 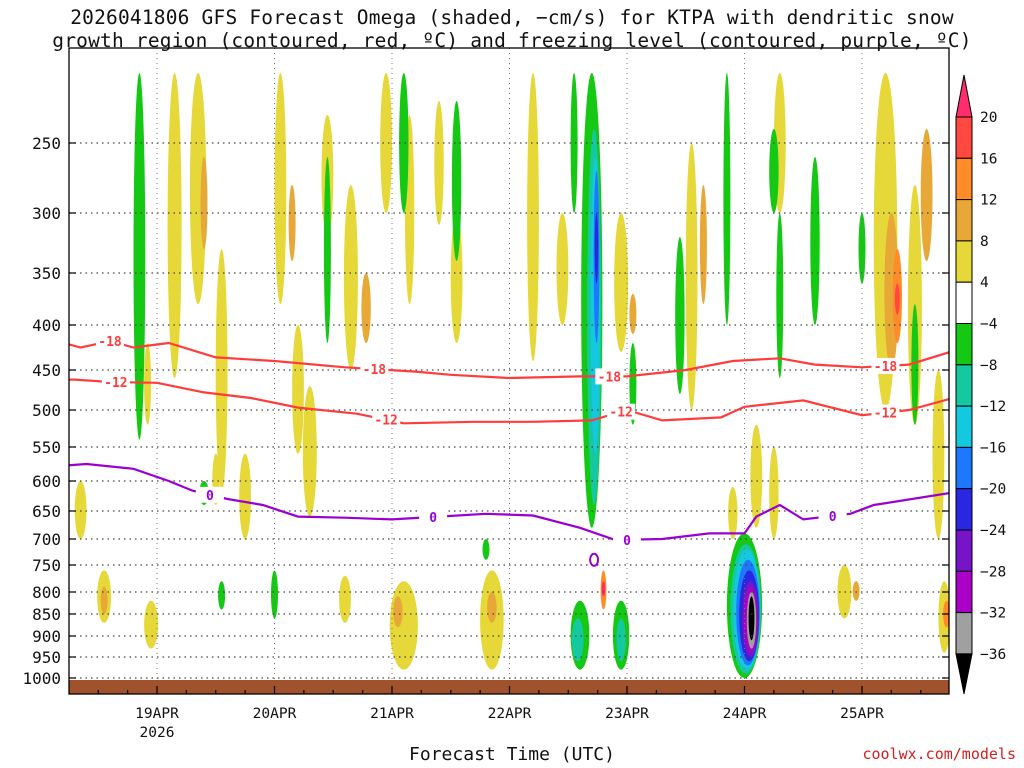 I want to click on y-tick-label: 600, so click(x=46, y=481).